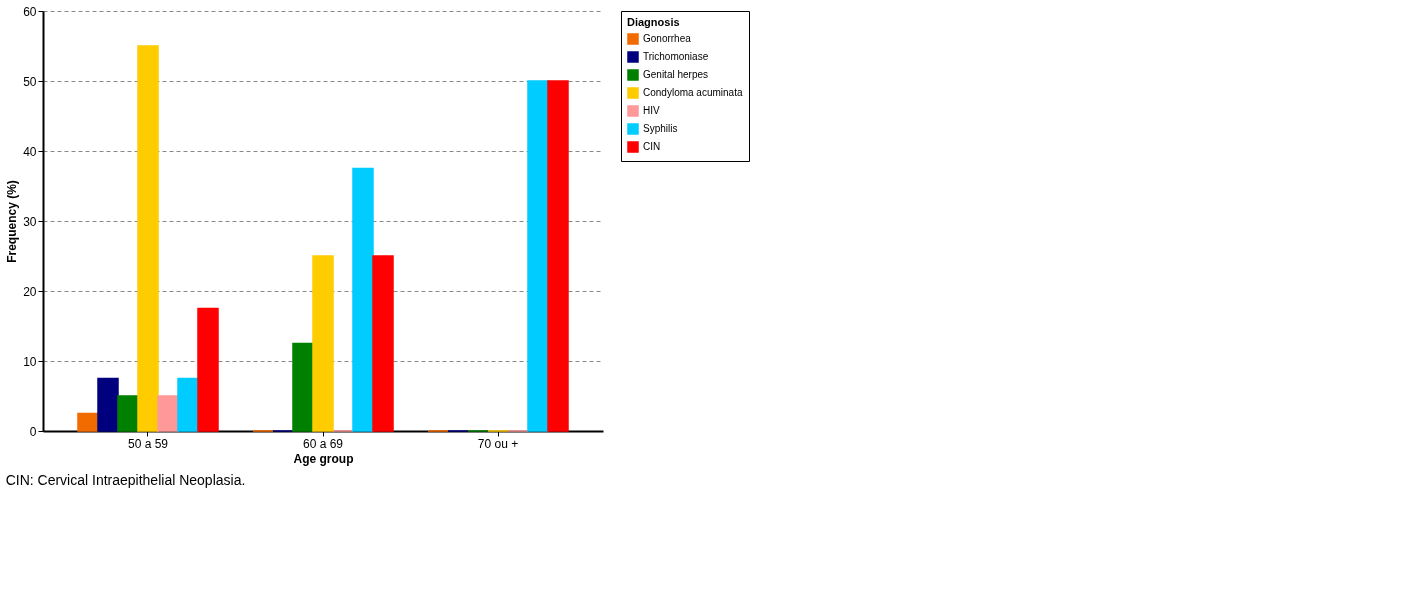  I want to click on y-tick-label: 30, so click(30, 221).